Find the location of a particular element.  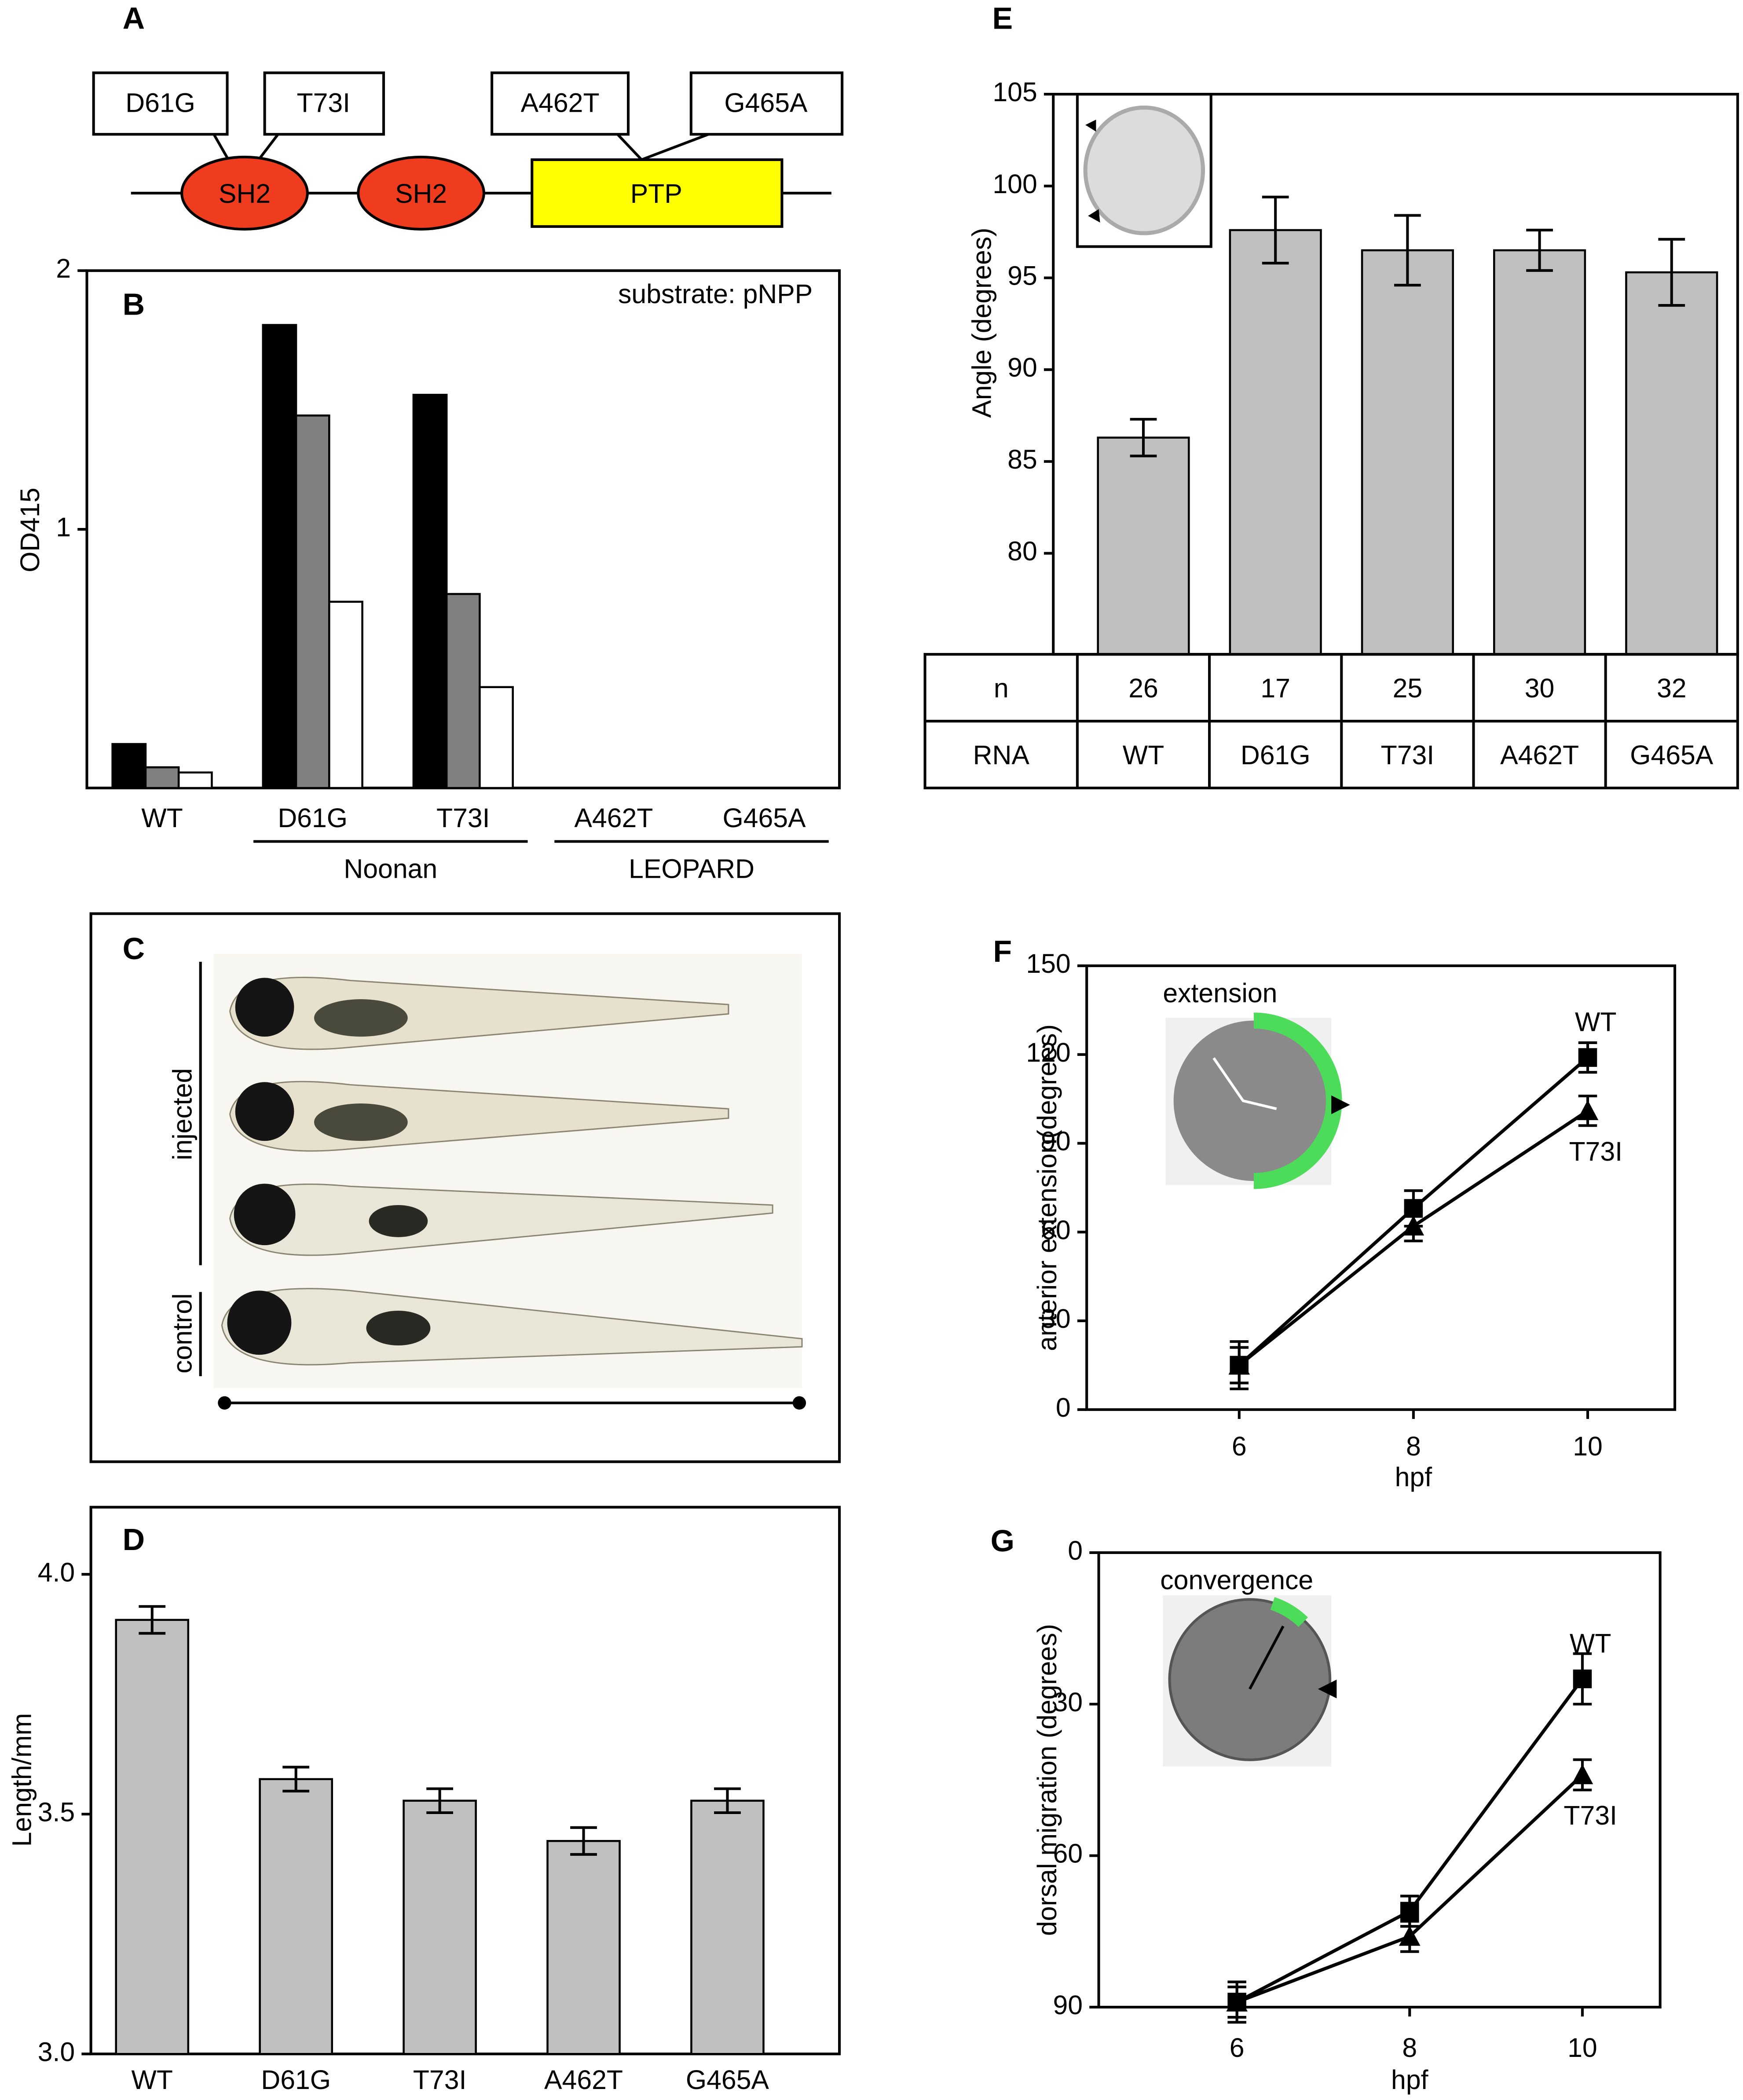

y-tick-label: 2 is located at coordinates (63, 268).